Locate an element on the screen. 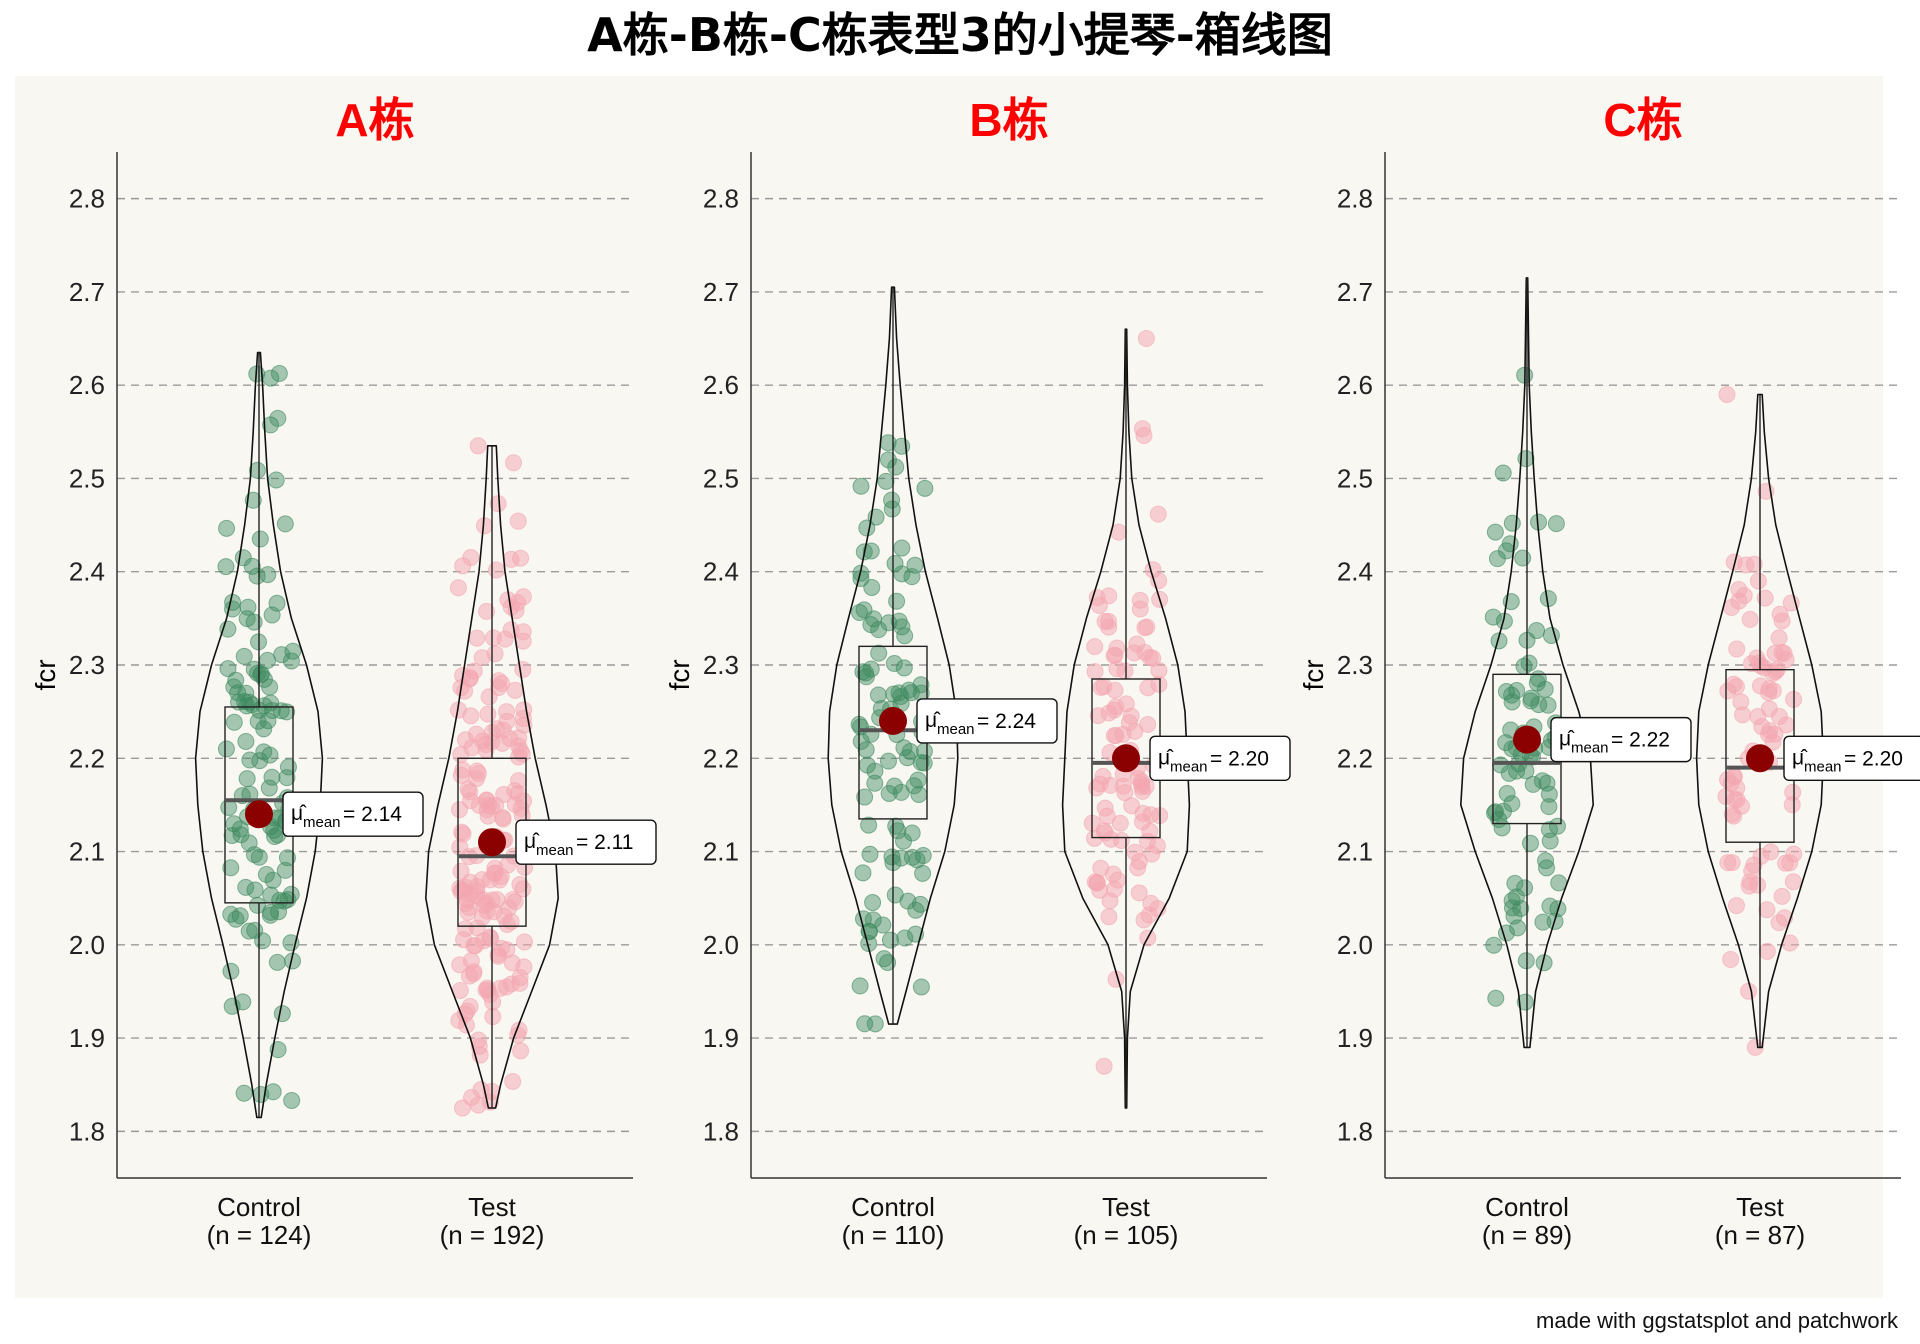 The width and height of the screenshot is (1920, 1344). panel-title: C栋 is located at coordinates (1642, 120).